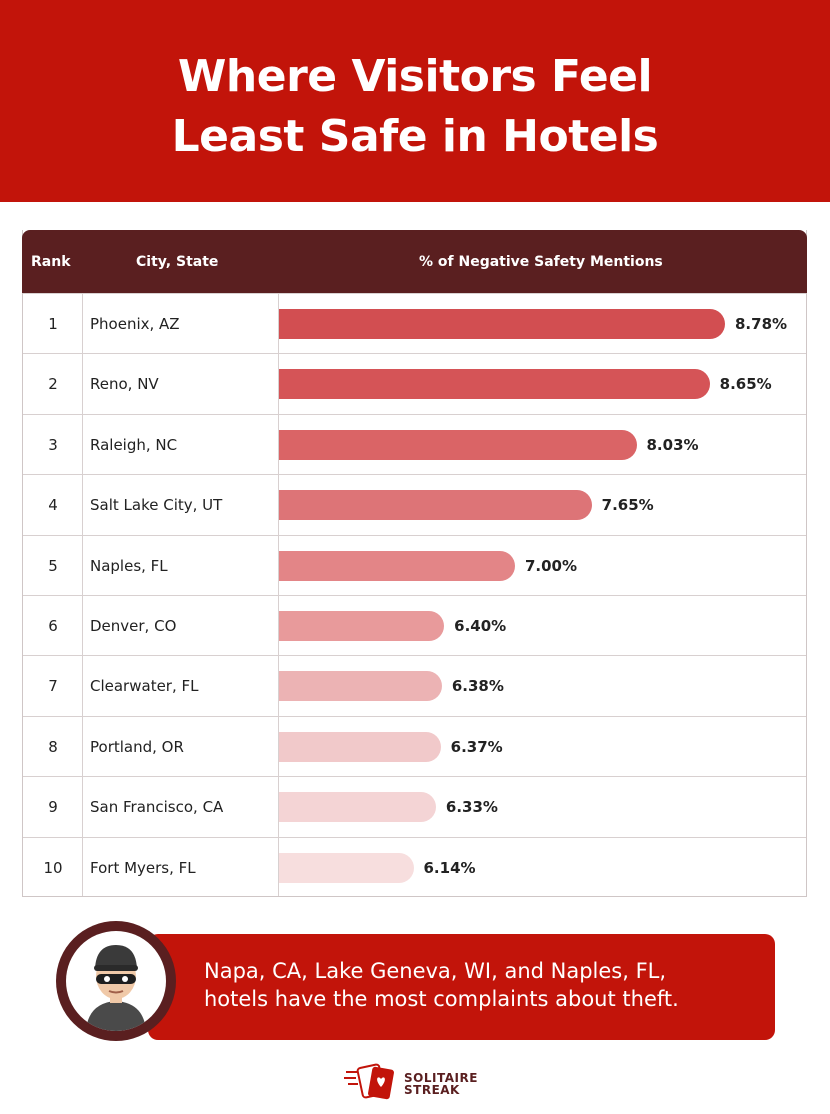 Image resolution: width=830 pixels, height=1114 pixels. I want to click on brand-name-line1: SOLITAIRE, so click(441, 1078).